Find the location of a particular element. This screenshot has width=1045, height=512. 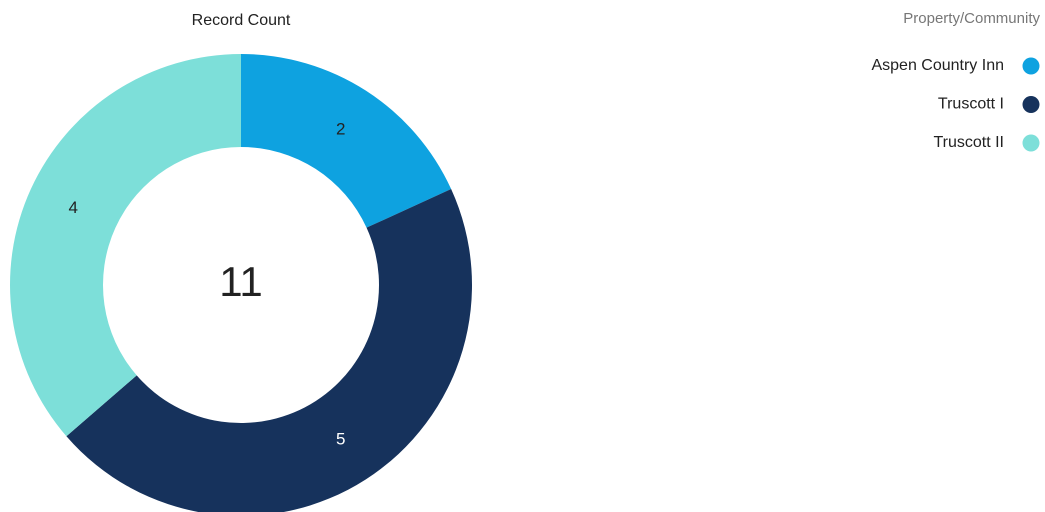

data-label: 5 is located at coordinates (340, 439).